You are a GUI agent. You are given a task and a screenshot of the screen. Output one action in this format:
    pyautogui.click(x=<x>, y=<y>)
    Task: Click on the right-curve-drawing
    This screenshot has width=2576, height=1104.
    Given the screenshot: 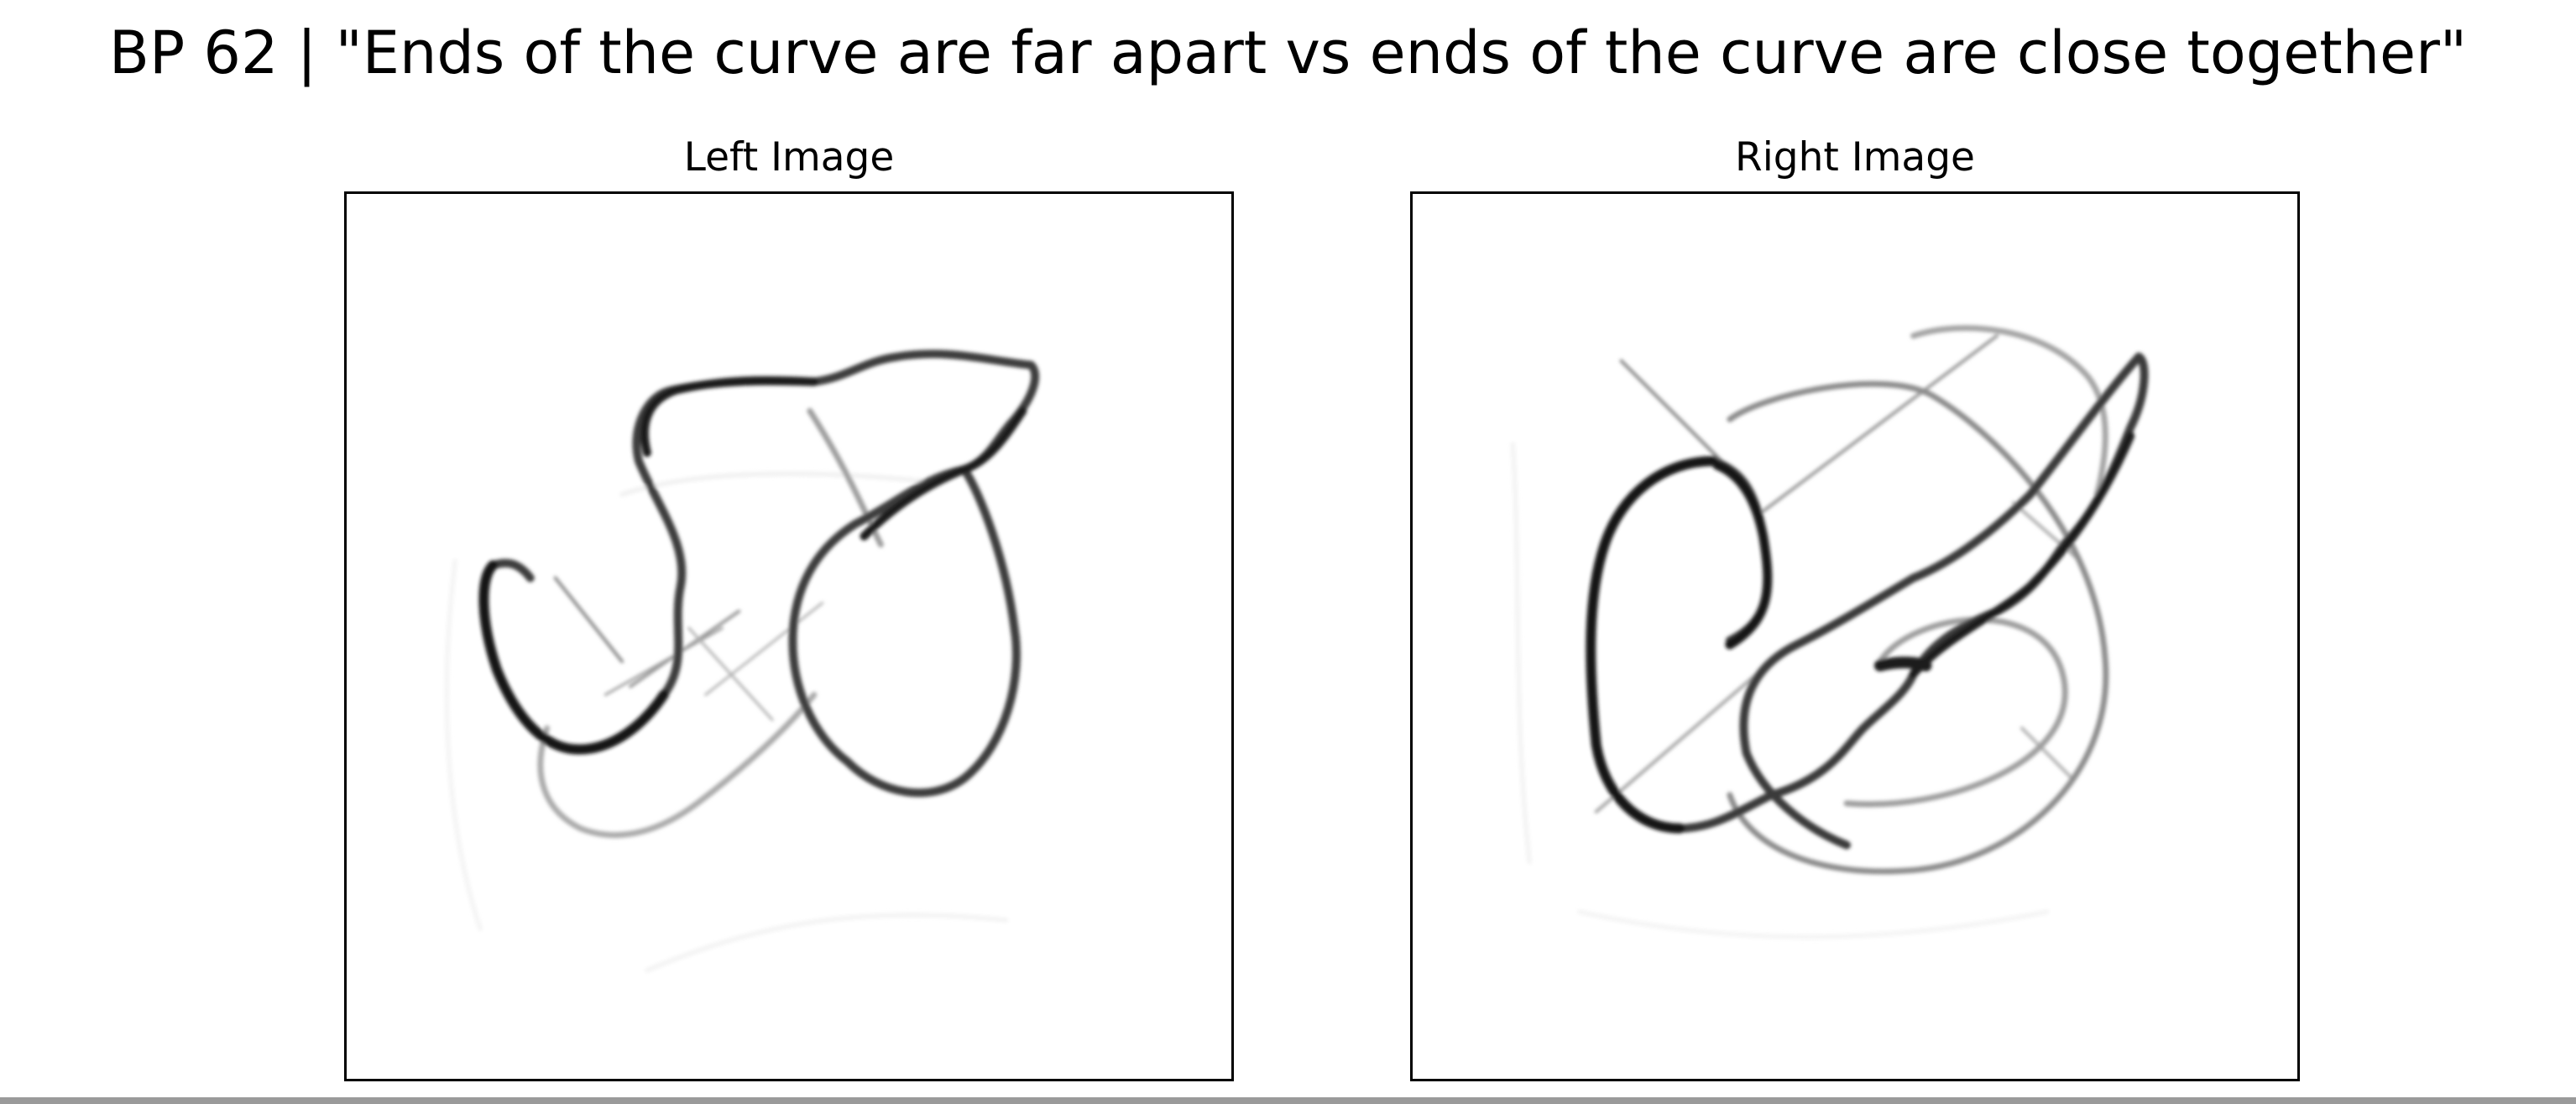 What is the action you would take?
    pyautogui.click(x=1829, y=632)
    